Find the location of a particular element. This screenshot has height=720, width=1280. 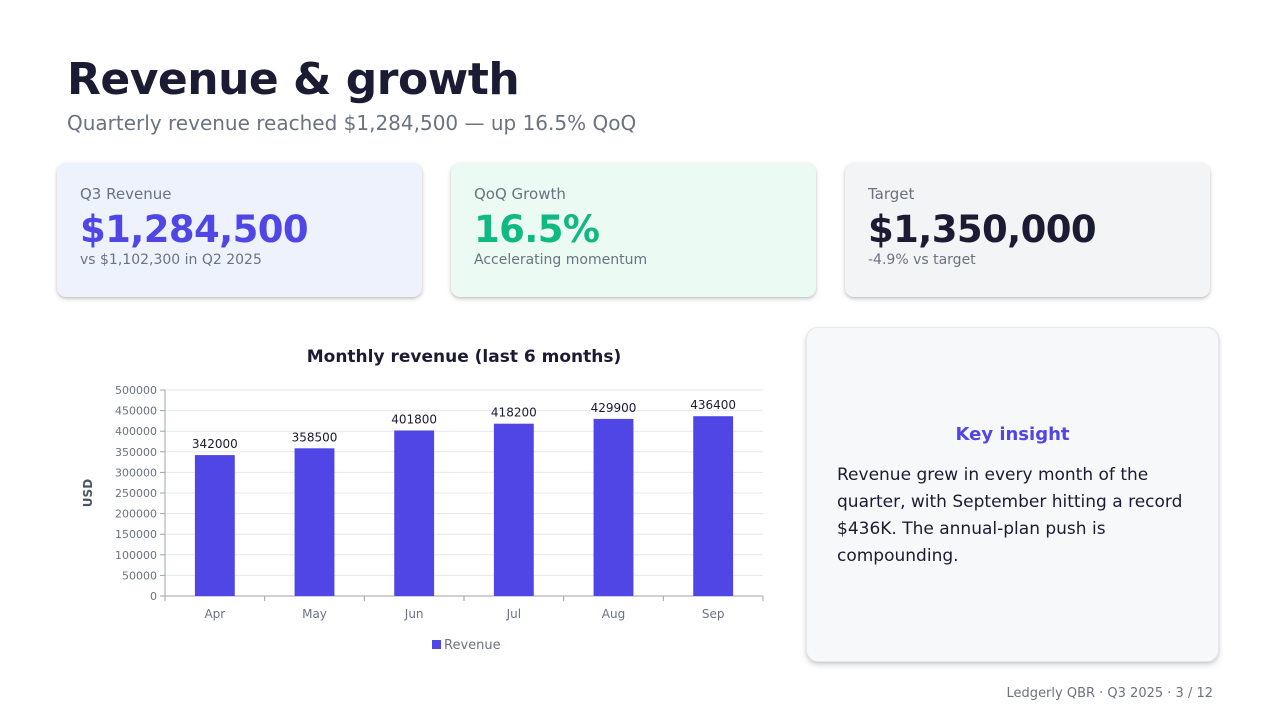

bar-data-label: 429900 is located at coordinates (614, 408).